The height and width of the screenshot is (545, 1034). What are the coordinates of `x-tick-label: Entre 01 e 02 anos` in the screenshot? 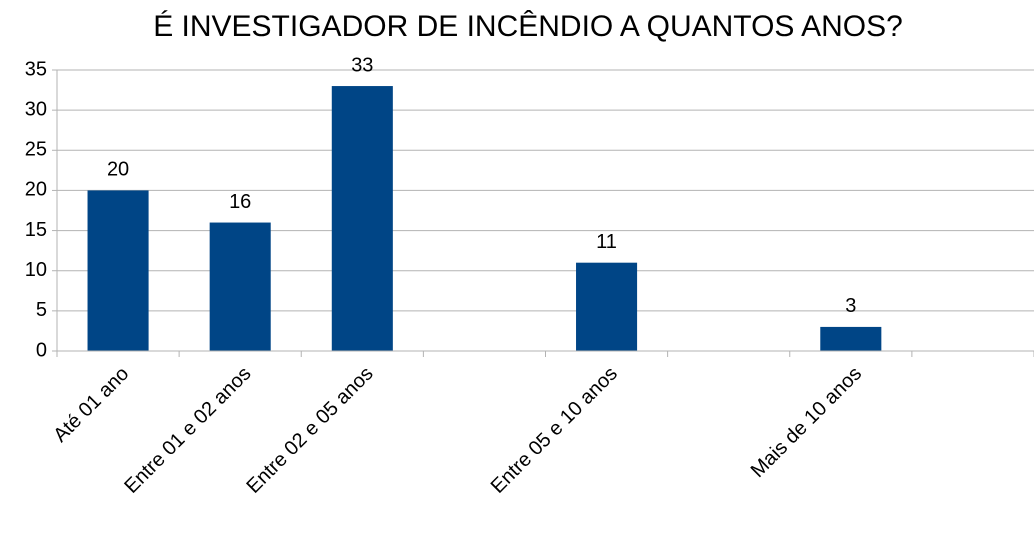 It's located at (187, 430).